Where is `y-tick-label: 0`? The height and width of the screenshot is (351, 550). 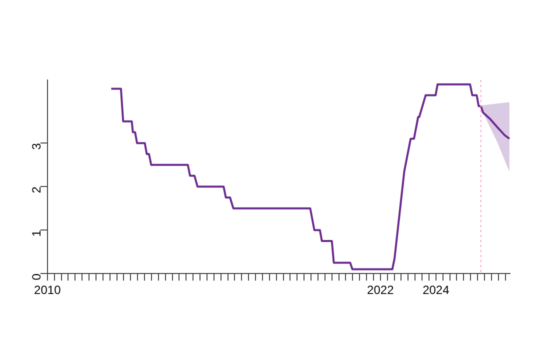
y-tick-label: 0 is located at coordinates (37, 276).